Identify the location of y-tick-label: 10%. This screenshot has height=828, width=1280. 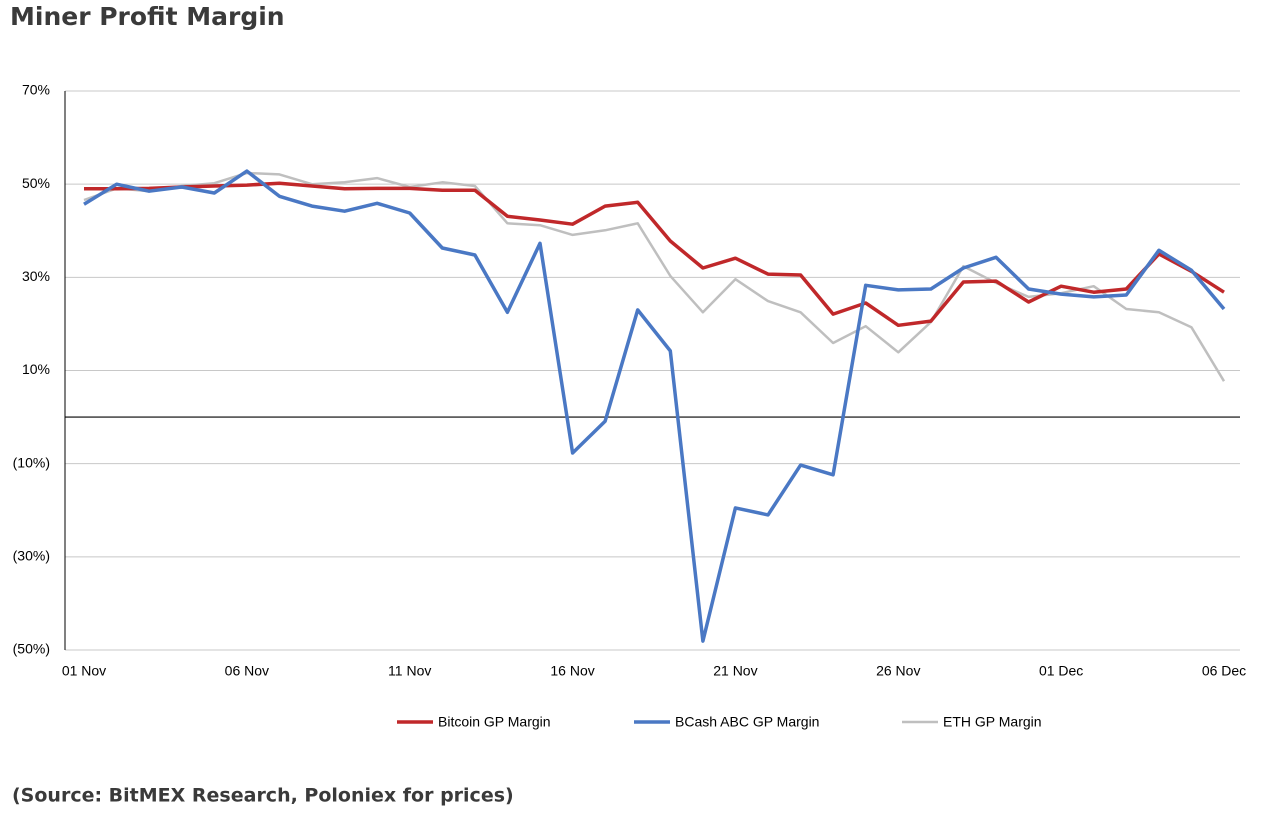
(36, 369).